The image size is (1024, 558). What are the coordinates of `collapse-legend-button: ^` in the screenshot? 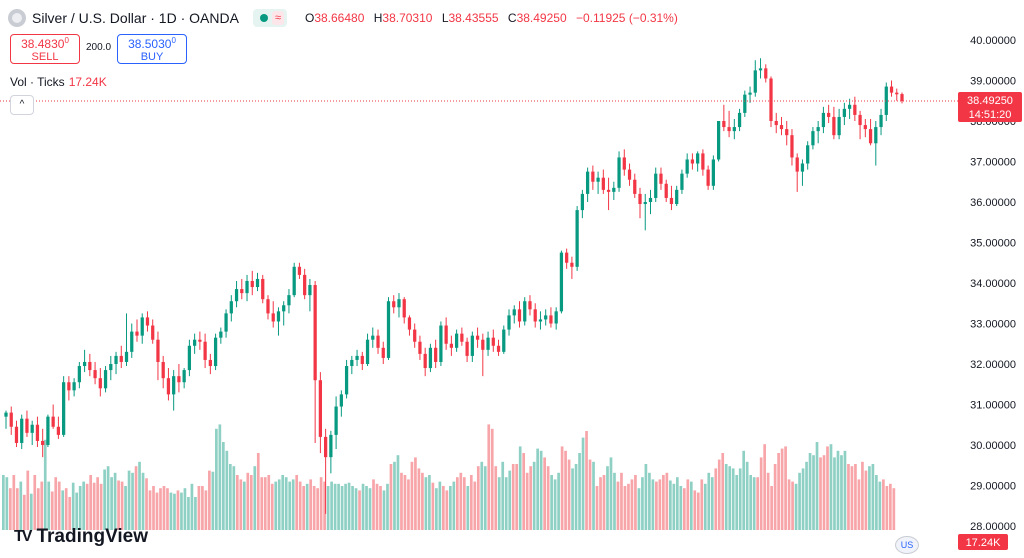 It's located at (22, 105).